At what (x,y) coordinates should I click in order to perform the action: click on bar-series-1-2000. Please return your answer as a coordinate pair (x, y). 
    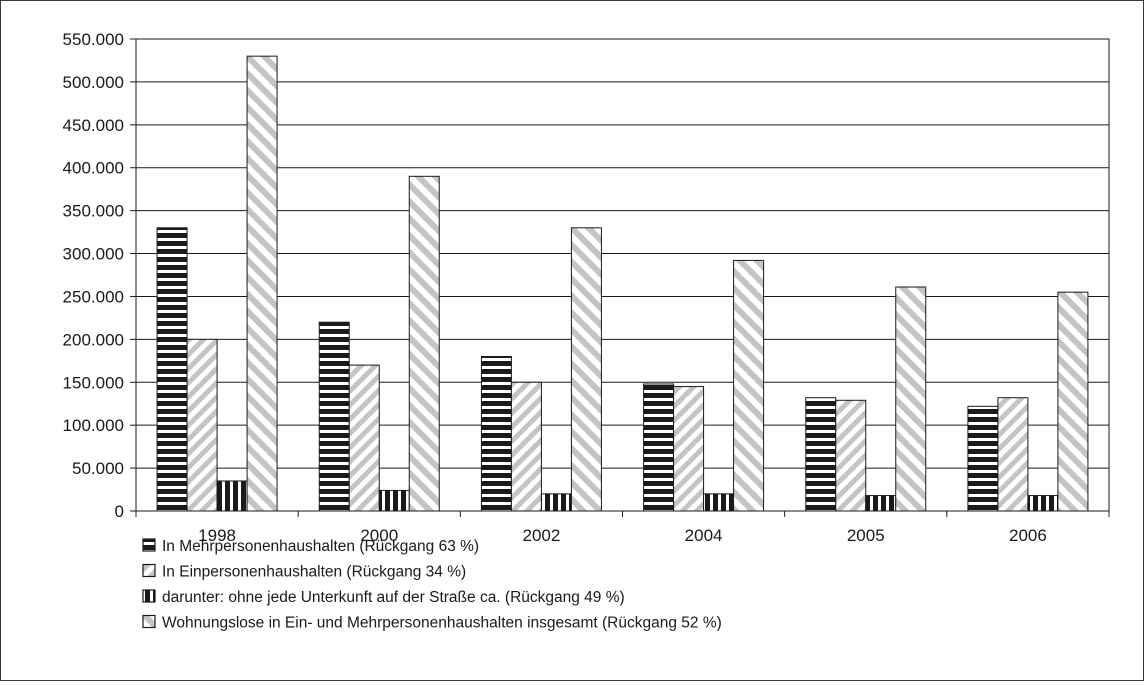
    Looking at the image, I should click on (334, 416).